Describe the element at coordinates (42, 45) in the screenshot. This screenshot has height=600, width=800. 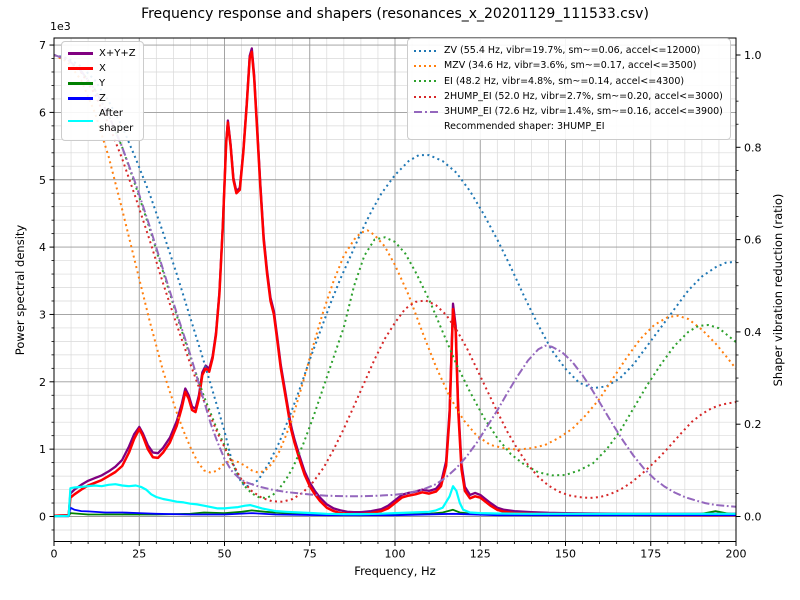
I see `y-left-tick-label: 7` at that location.